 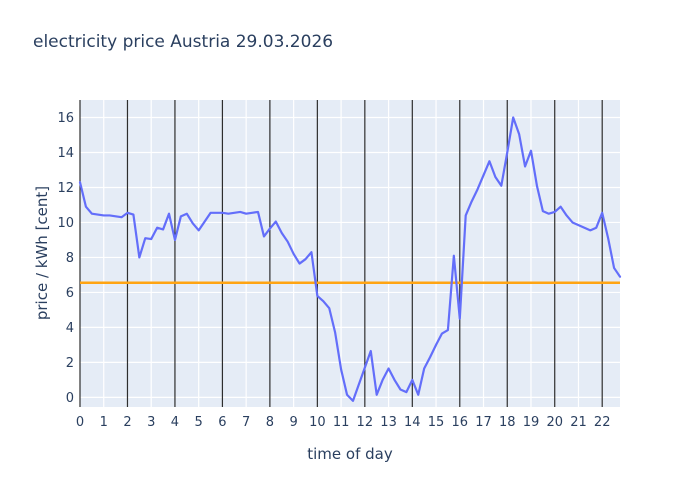 What do you see at coordinates (104, 422) in the screenshot?
I see `x-tick-label: 1` at bounding box center [104, 422].